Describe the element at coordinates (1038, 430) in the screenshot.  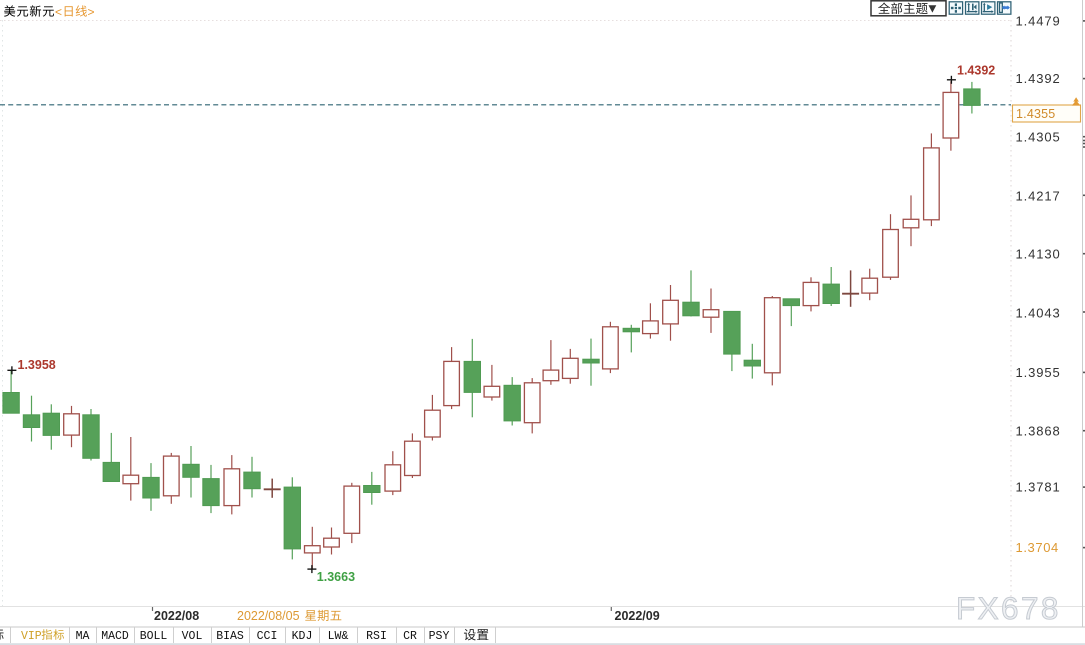
I see `svg-text: 1.3868` at that location.